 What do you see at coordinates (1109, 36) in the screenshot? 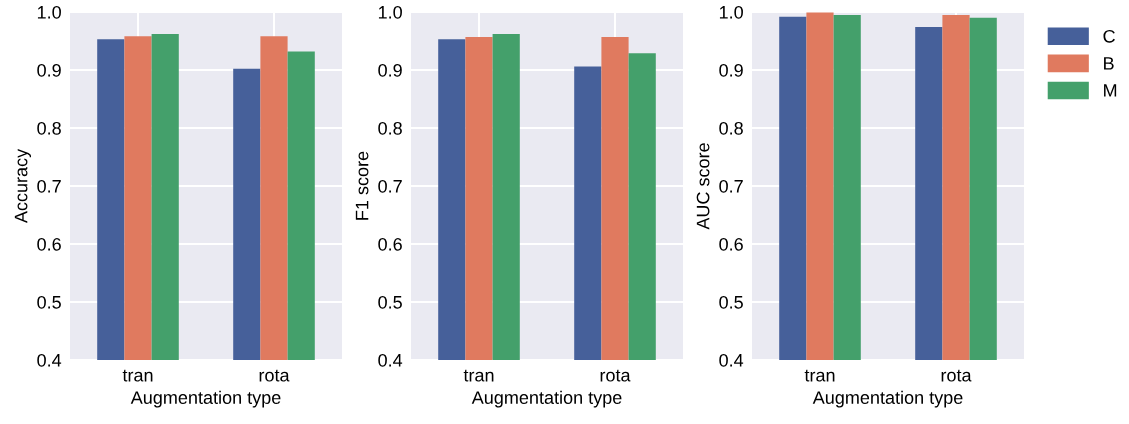
I see `legend-label: C` at bounding box center [1109, 36].